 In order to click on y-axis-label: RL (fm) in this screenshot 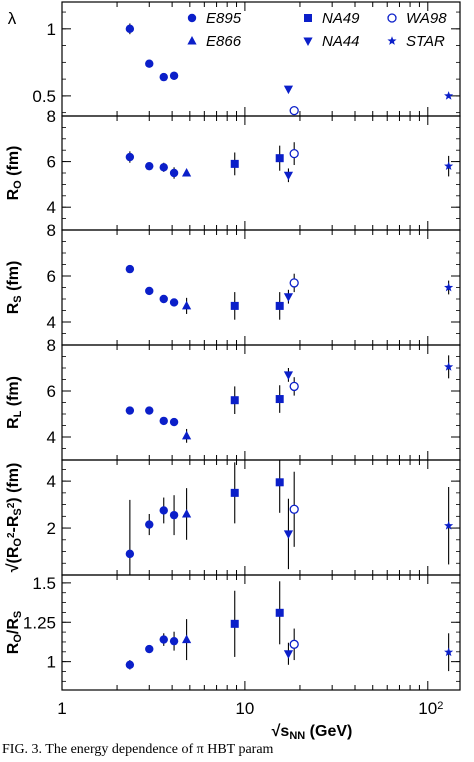, I will do `click(14, 402)`.